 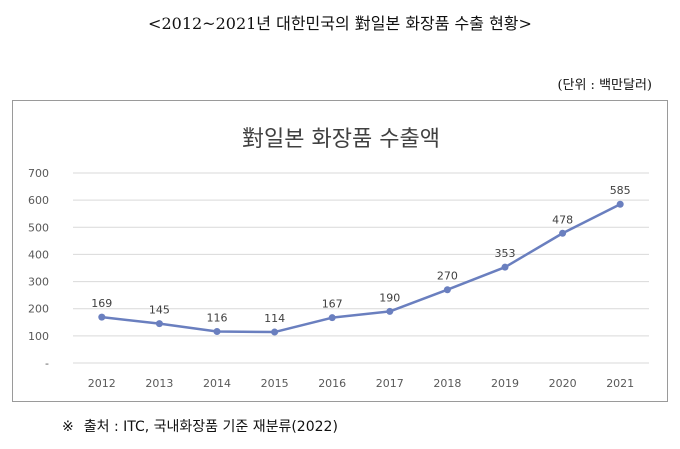 I want to click on x-tick-label: 2012, so click(x=102, y=383).